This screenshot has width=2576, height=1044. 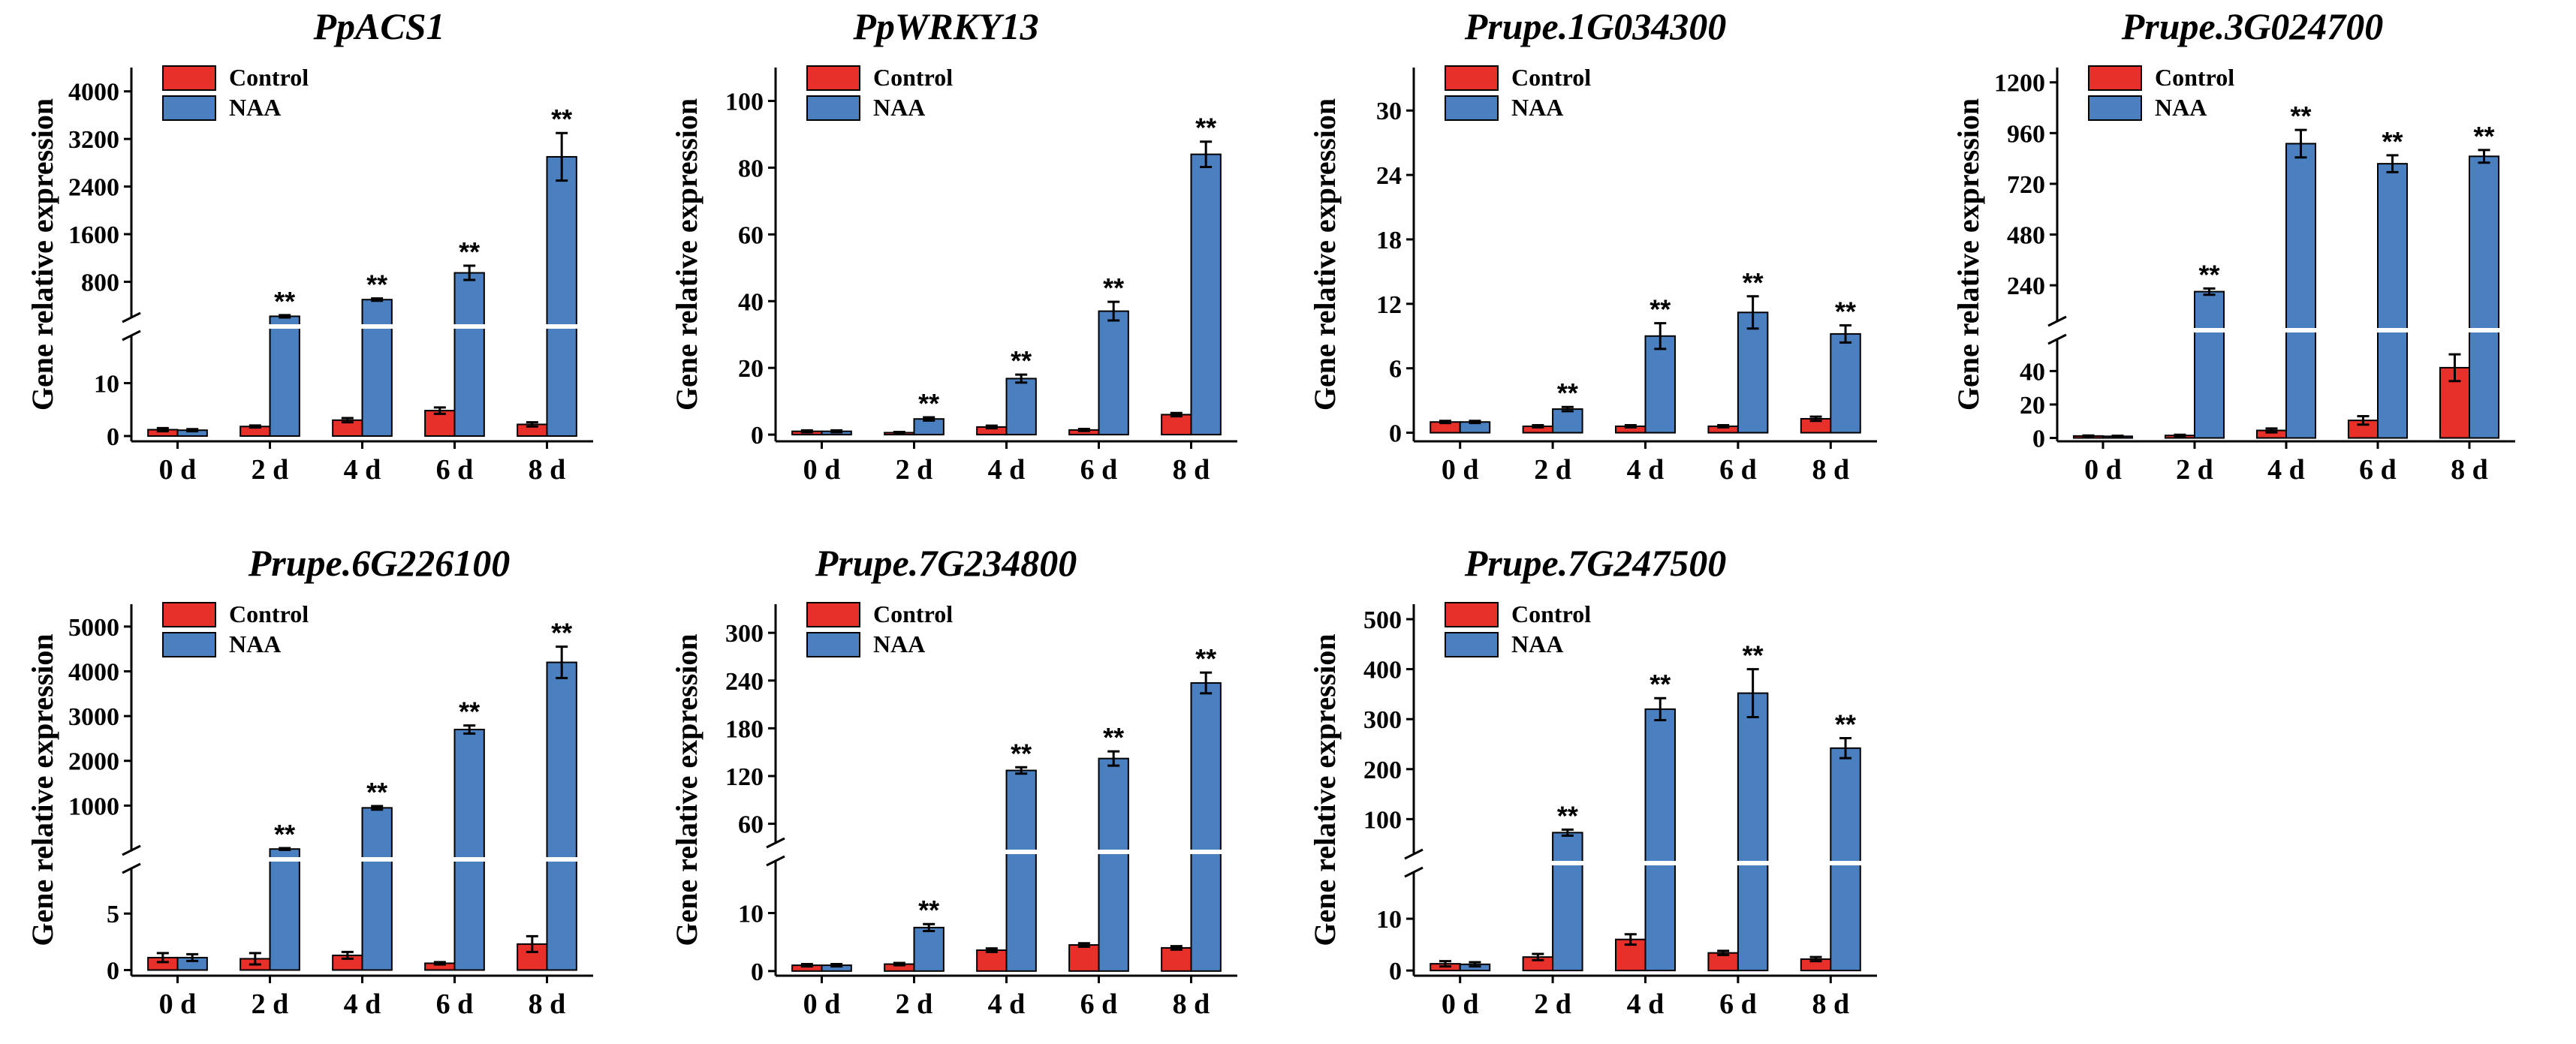 What do you see at coordinates (945, 26) in the screenshot?
I see `panel-title: PpWRKY13` at bounding box center [945, 26].